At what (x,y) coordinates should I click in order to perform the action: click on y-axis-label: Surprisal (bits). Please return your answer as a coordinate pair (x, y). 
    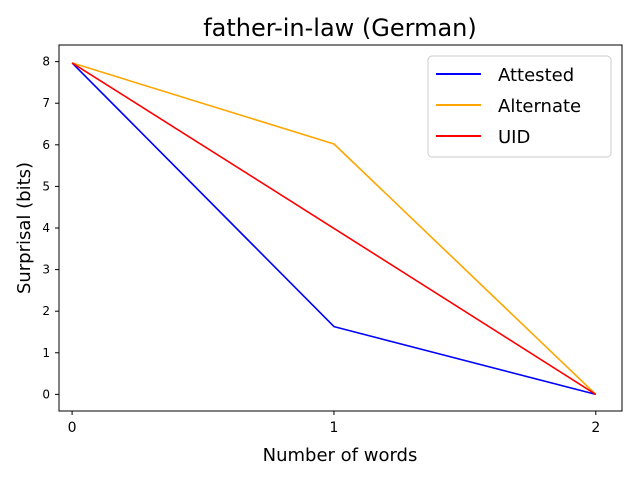
    Looking at the image, I should click on (24, 228).